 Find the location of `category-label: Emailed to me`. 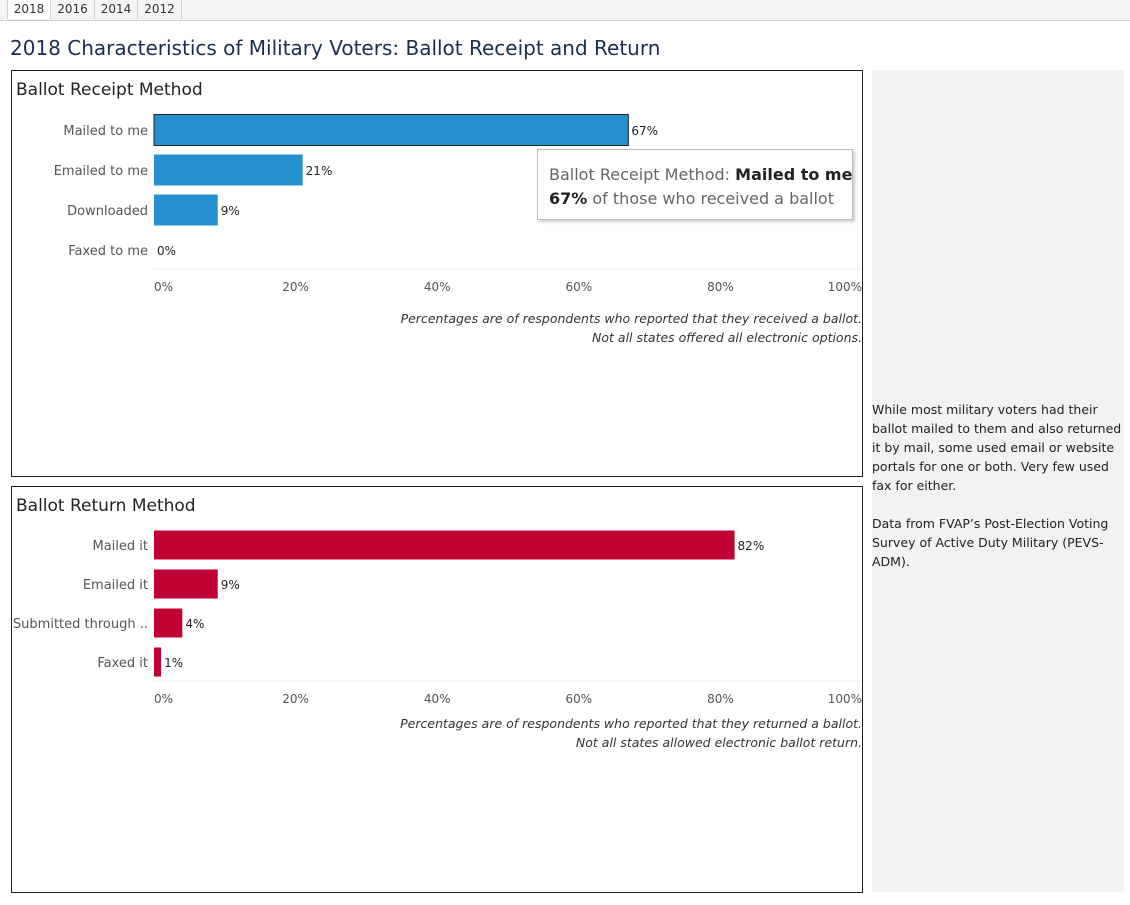

category-label: Emailed to me is located at coordinates (101, 171).